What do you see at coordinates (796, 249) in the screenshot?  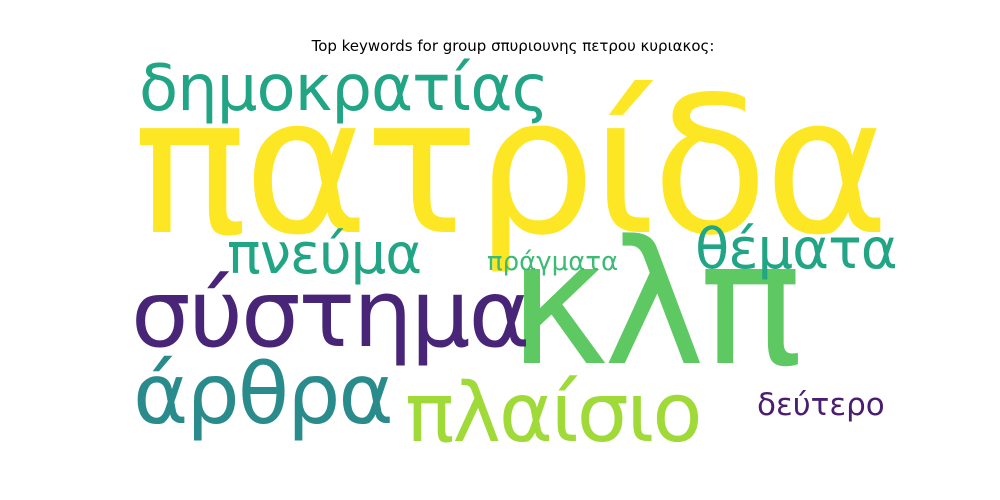 I see `word-themata: θέματα` at bounding box center [796, 249].